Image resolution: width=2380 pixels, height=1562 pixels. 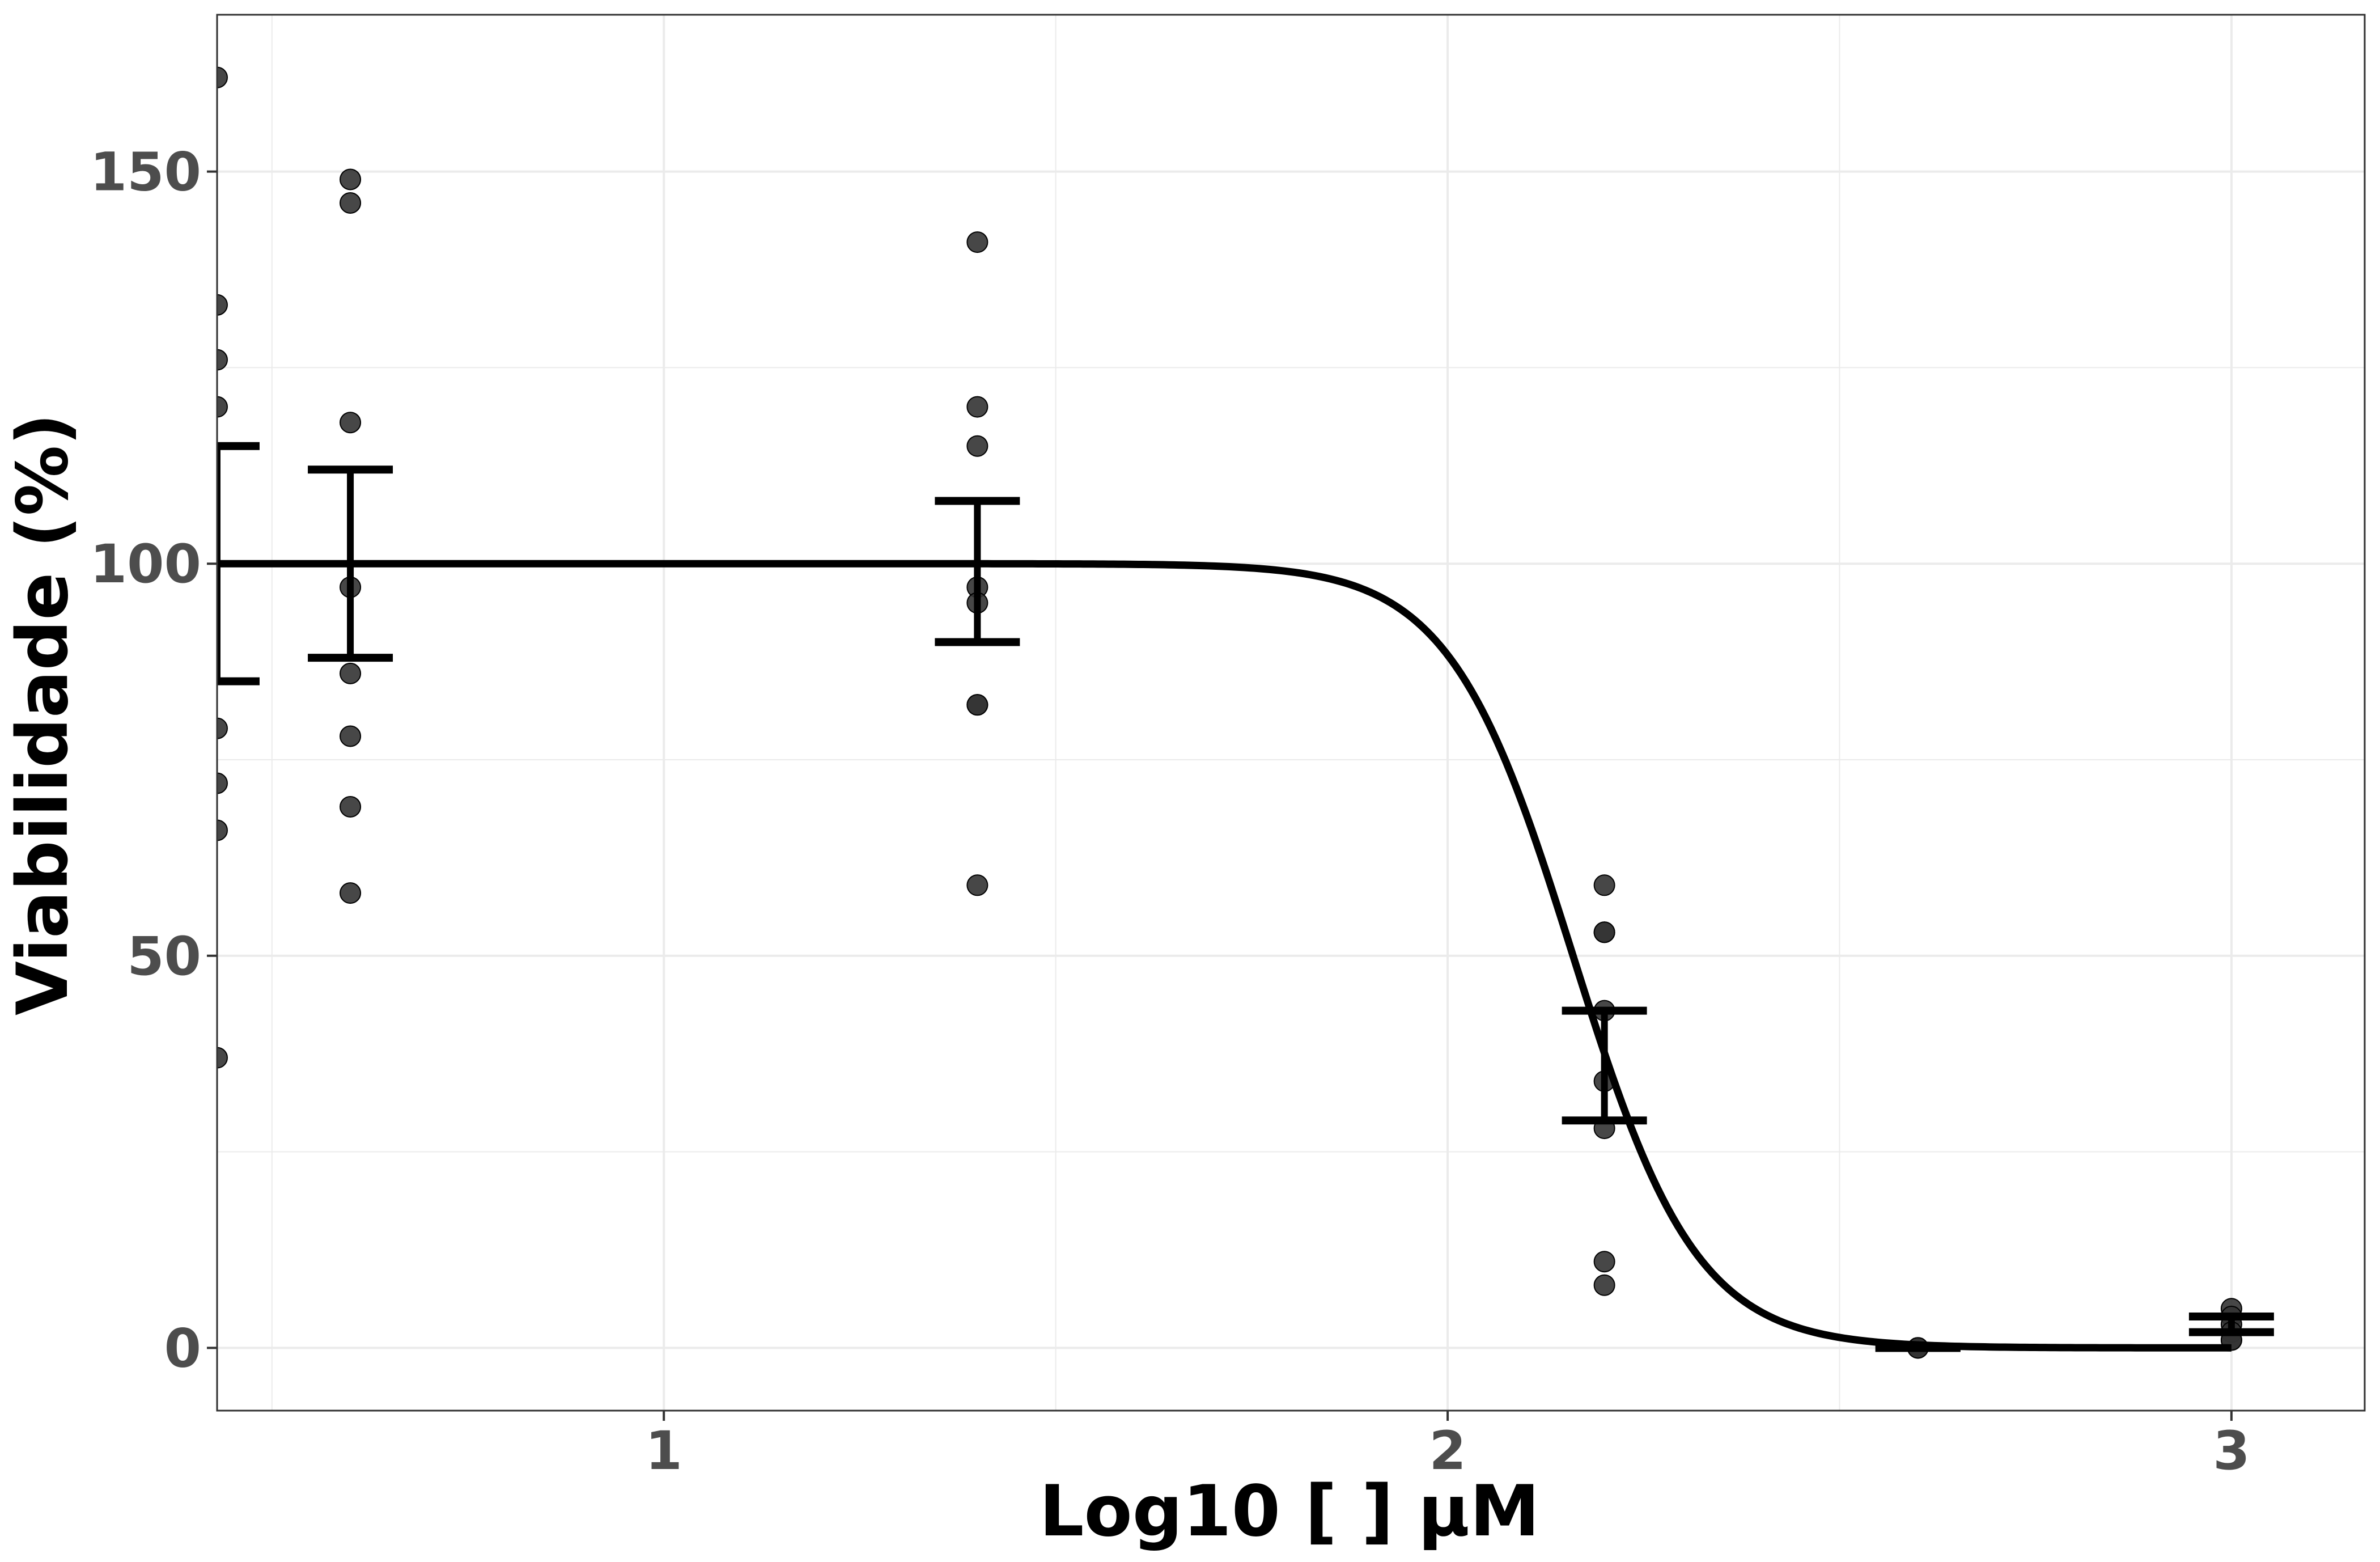 I want to click on y-tick-label: 150, so click(x=145, y=173).